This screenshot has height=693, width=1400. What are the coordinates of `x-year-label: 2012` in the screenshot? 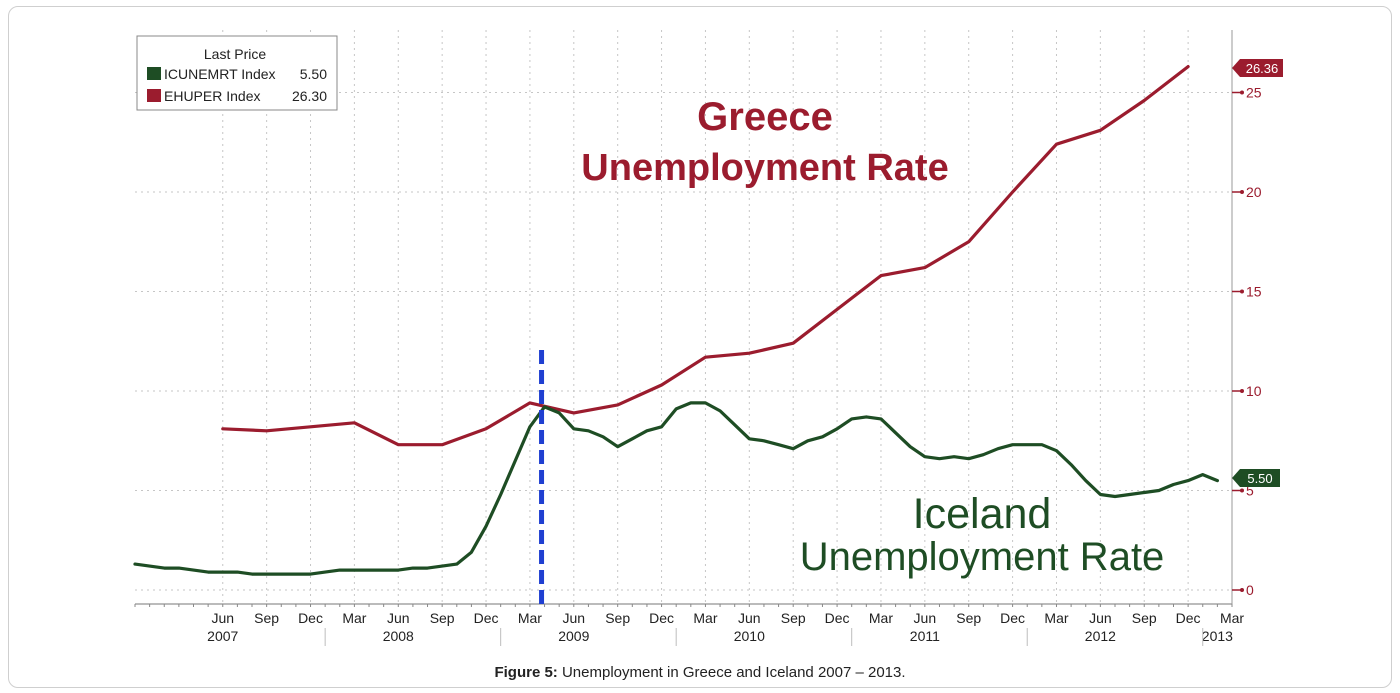 It's located at (1100, 636).